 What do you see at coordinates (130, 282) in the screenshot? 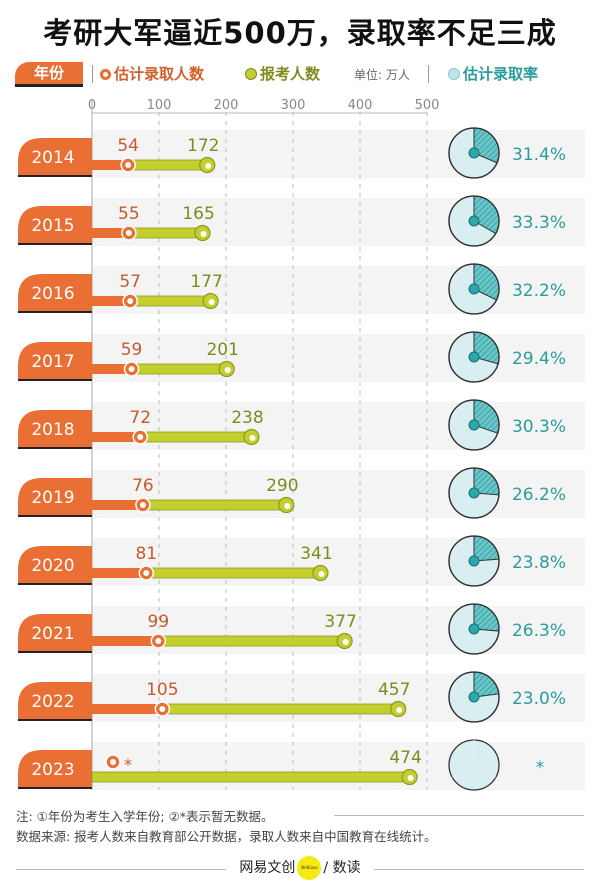
I see `admitted-value-label: 57` at bounding box center [130, 282].